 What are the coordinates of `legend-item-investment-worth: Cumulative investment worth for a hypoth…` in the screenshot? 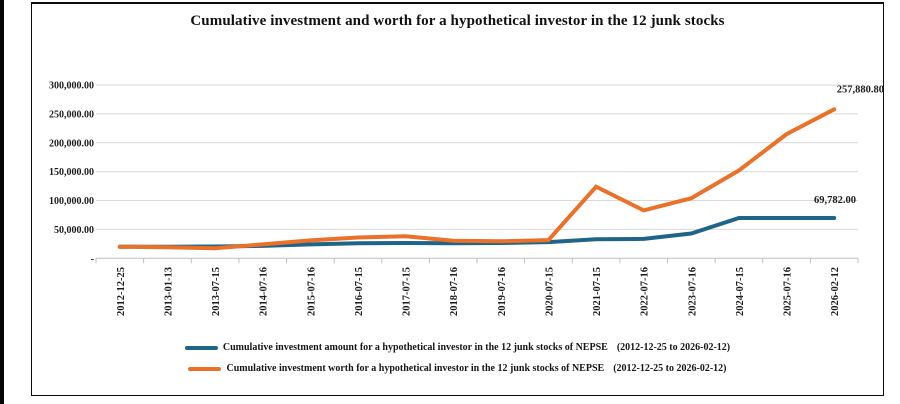 It's located at (457, 368).